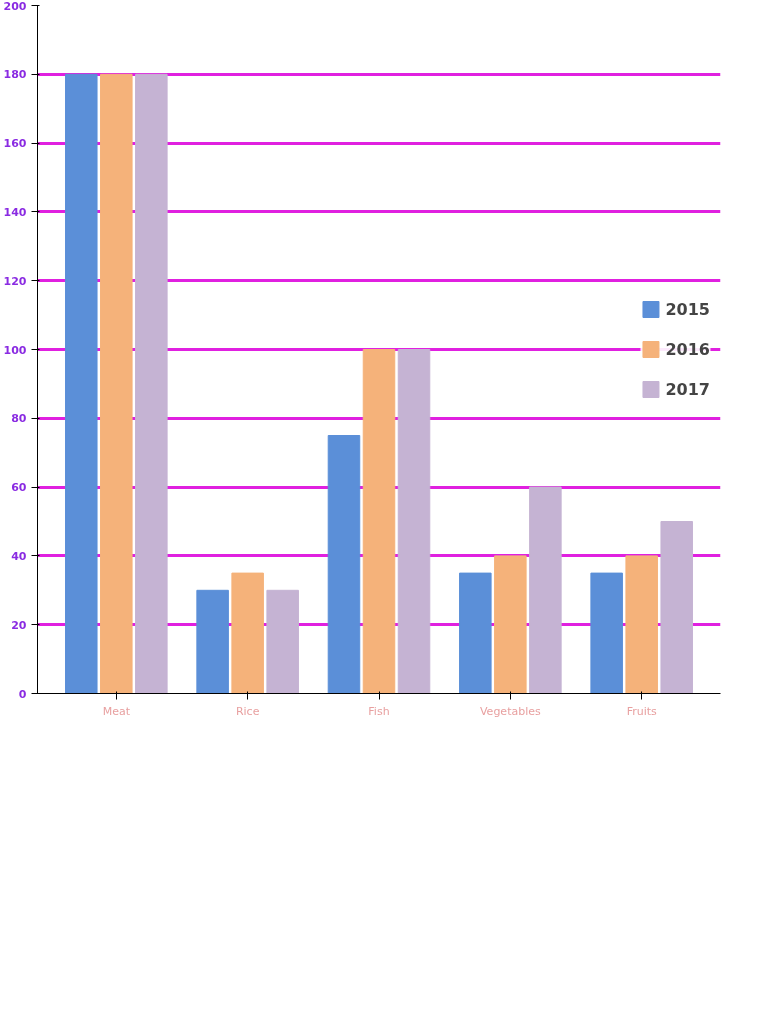 Image resolution: width=768 pixels, height=1024 pixels. What do you see at coordinates (687, 389) in the screenshot?
I see `legend-label: 2017` at bounding box center [687, 389].